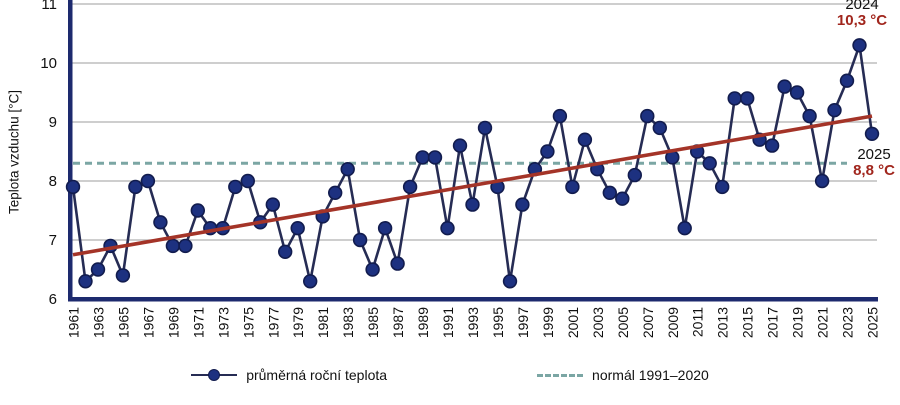  I want to click on x-tick-label: 1995, so click(498, 322).